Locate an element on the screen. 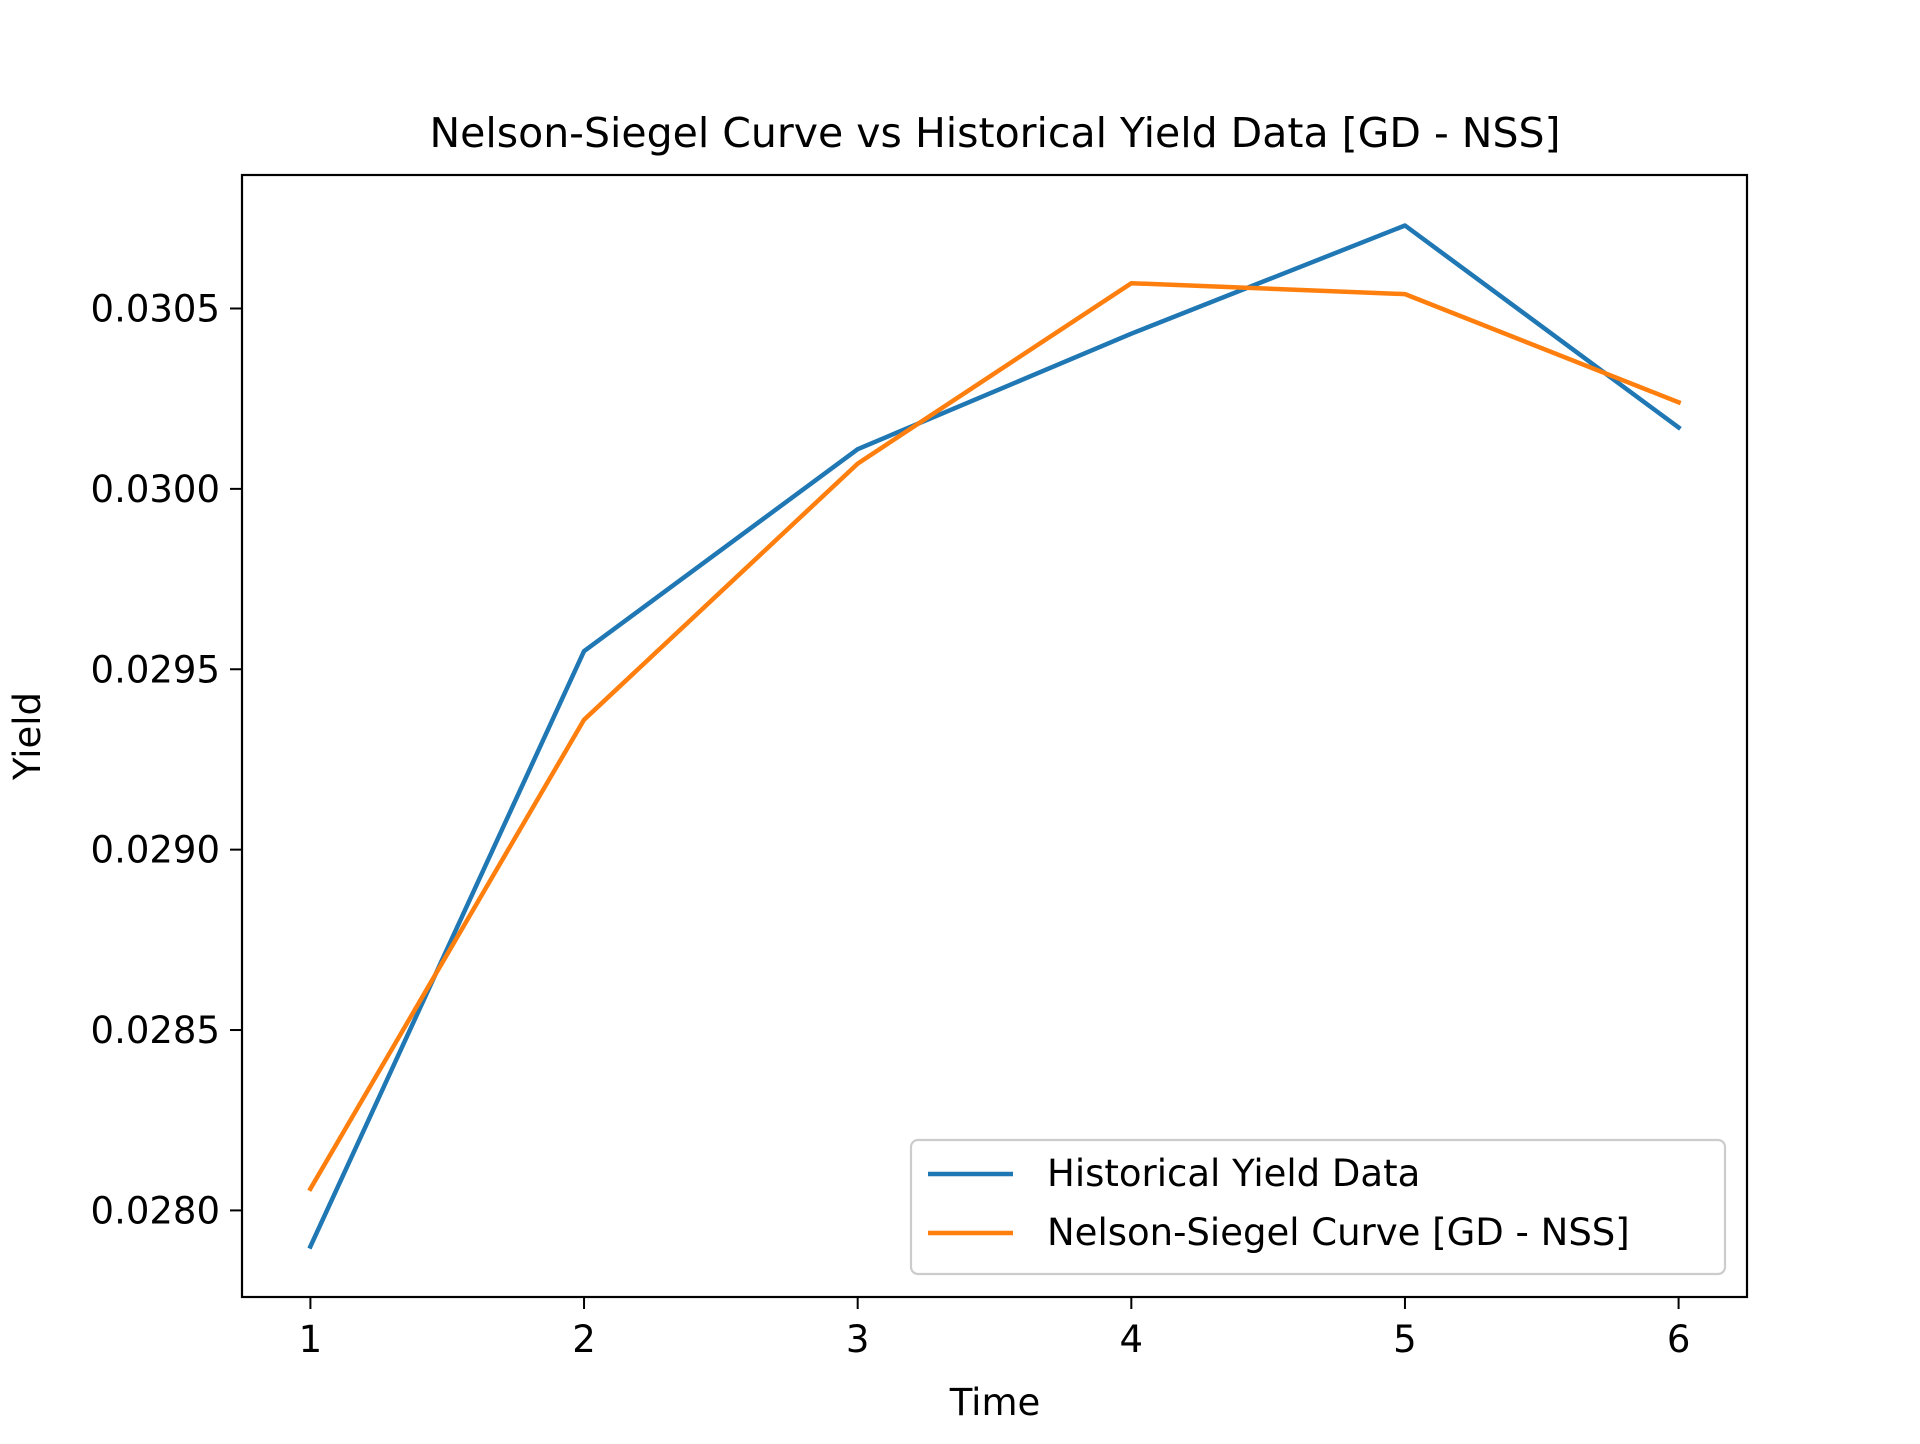  y-tick-label-1: 0.0285 is located at coordinates (155, 1030).